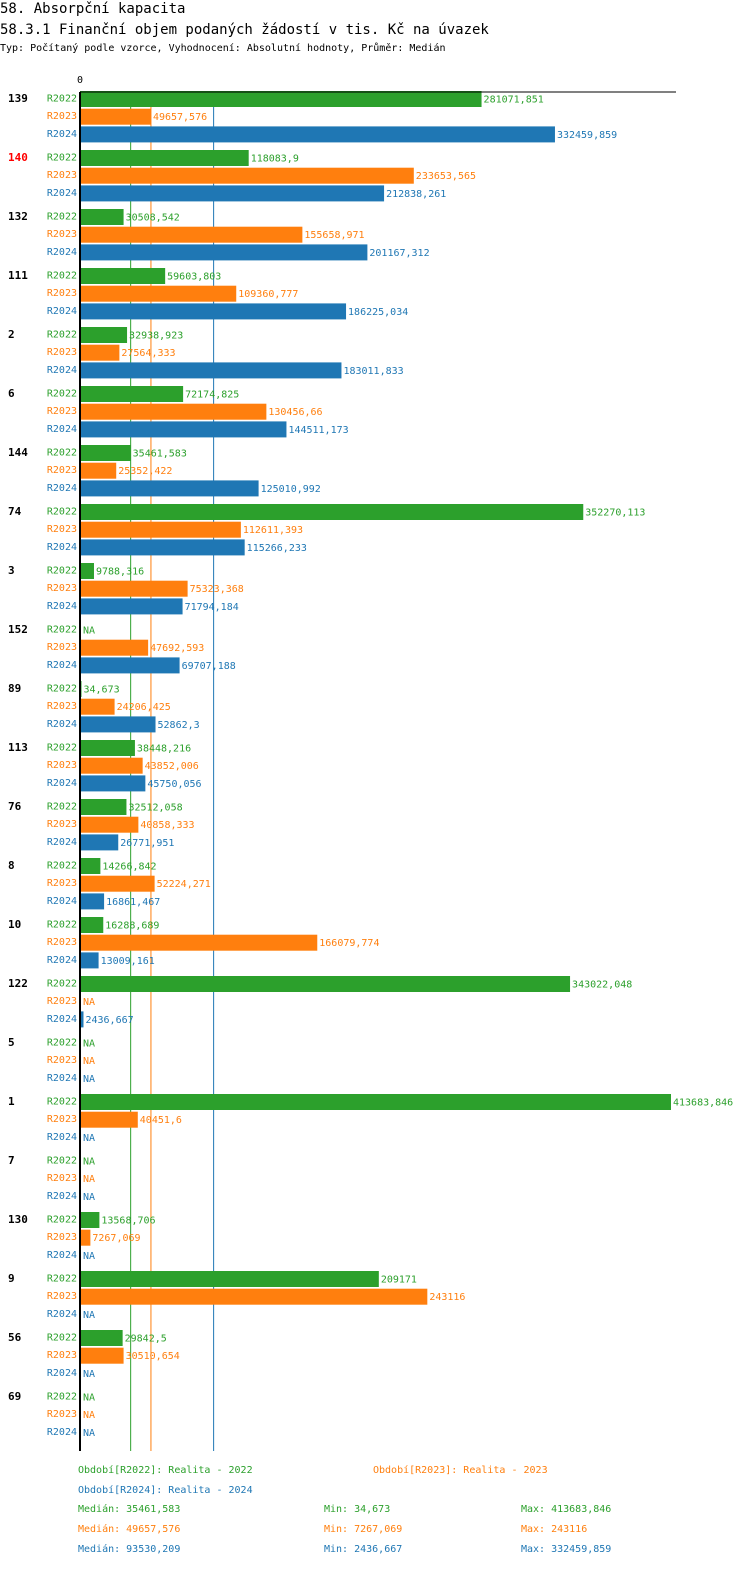  I want to click on data-label: 186225,034, so click(378, 312).